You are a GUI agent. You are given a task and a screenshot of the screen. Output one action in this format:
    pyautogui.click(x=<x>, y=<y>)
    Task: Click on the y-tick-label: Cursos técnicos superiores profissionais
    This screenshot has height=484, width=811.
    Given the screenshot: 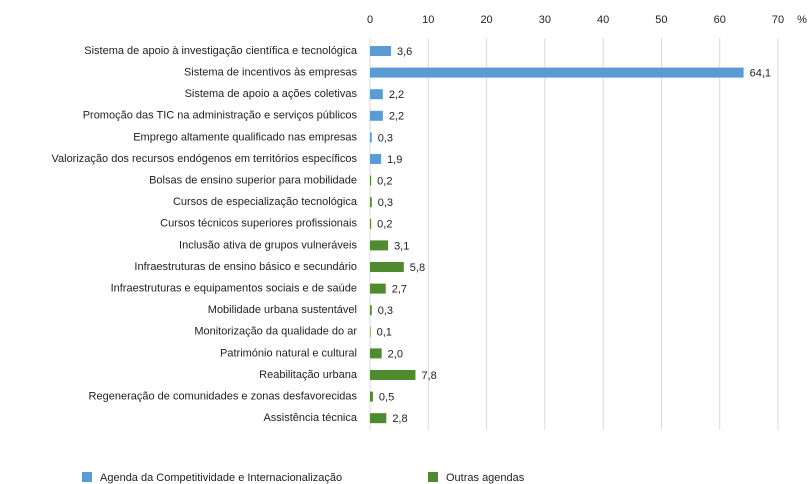 What is the action you would take?
    pyautogui.click(x=258, y=224)
    